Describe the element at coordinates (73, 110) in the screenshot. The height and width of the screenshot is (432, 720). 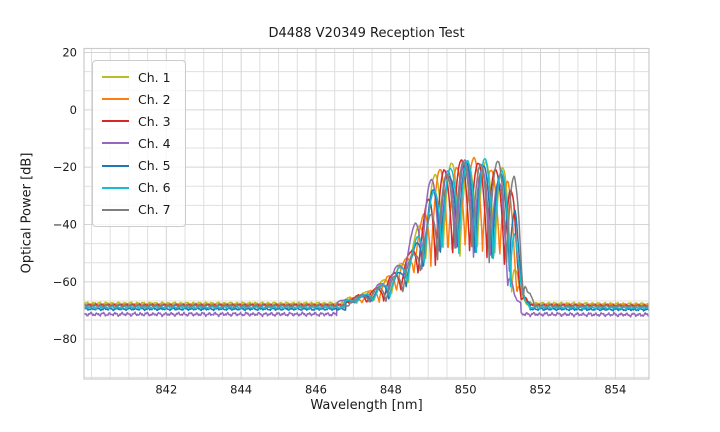
I see `y-tick-label: 0` at that location.